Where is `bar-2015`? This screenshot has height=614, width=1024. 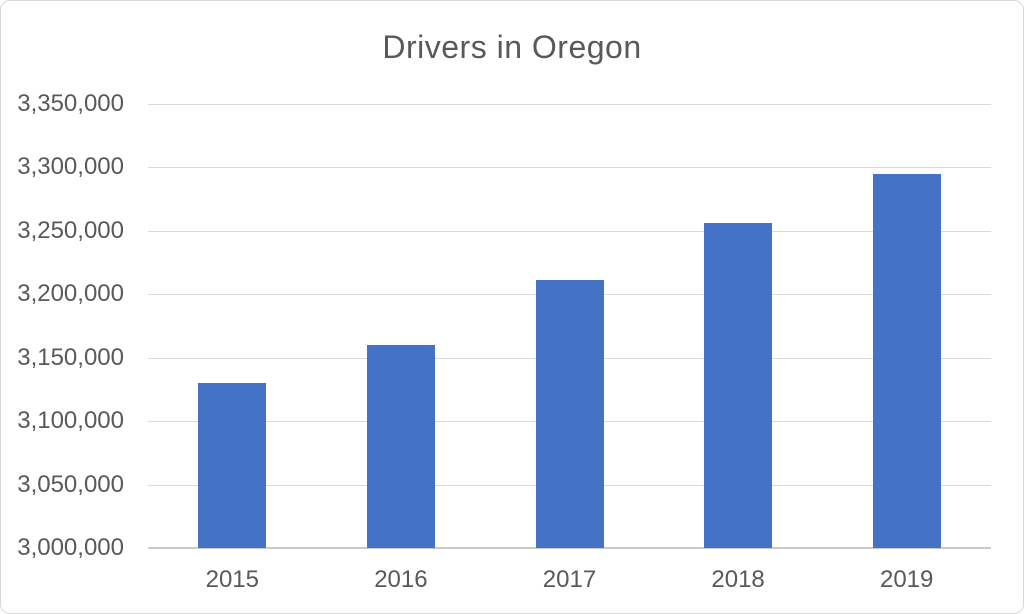
bar-2015 is located at coordinates (232, 465).